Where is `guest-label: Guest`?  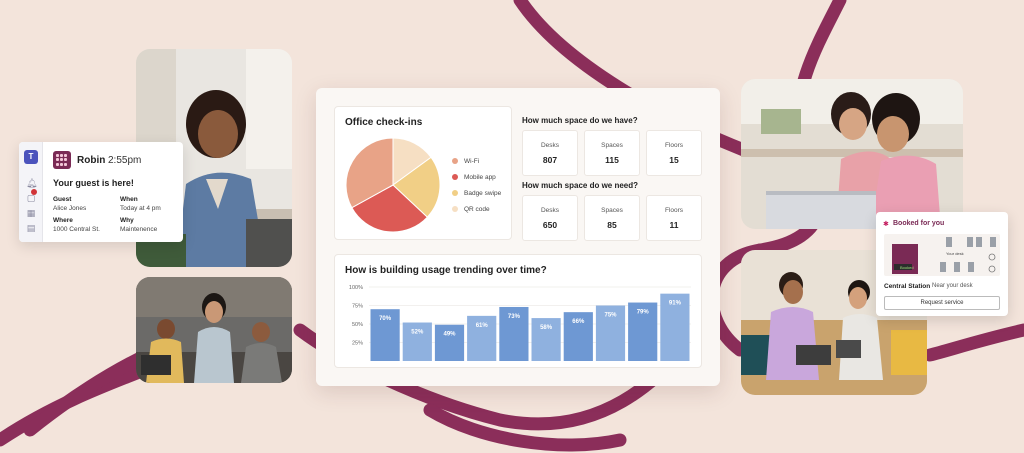
guest-label: Guest is located at coordinates (62, 199).